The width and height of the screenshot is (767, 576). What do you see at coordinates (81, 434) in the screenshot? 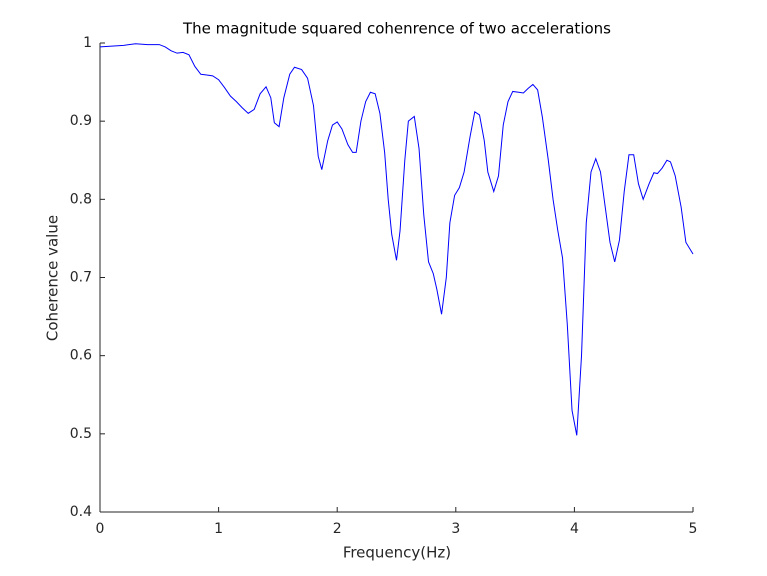
I see `y-tick-label: 0.5` at bounding box center [81, 434].